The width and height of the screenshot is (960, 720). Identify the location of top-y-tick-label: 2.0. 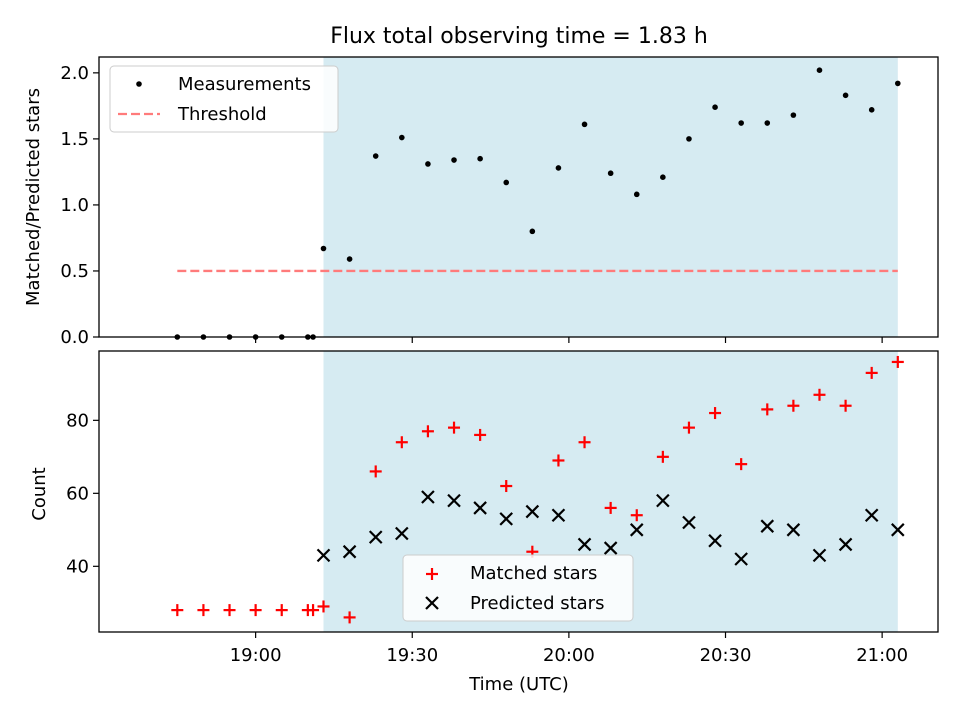
(74, 73).